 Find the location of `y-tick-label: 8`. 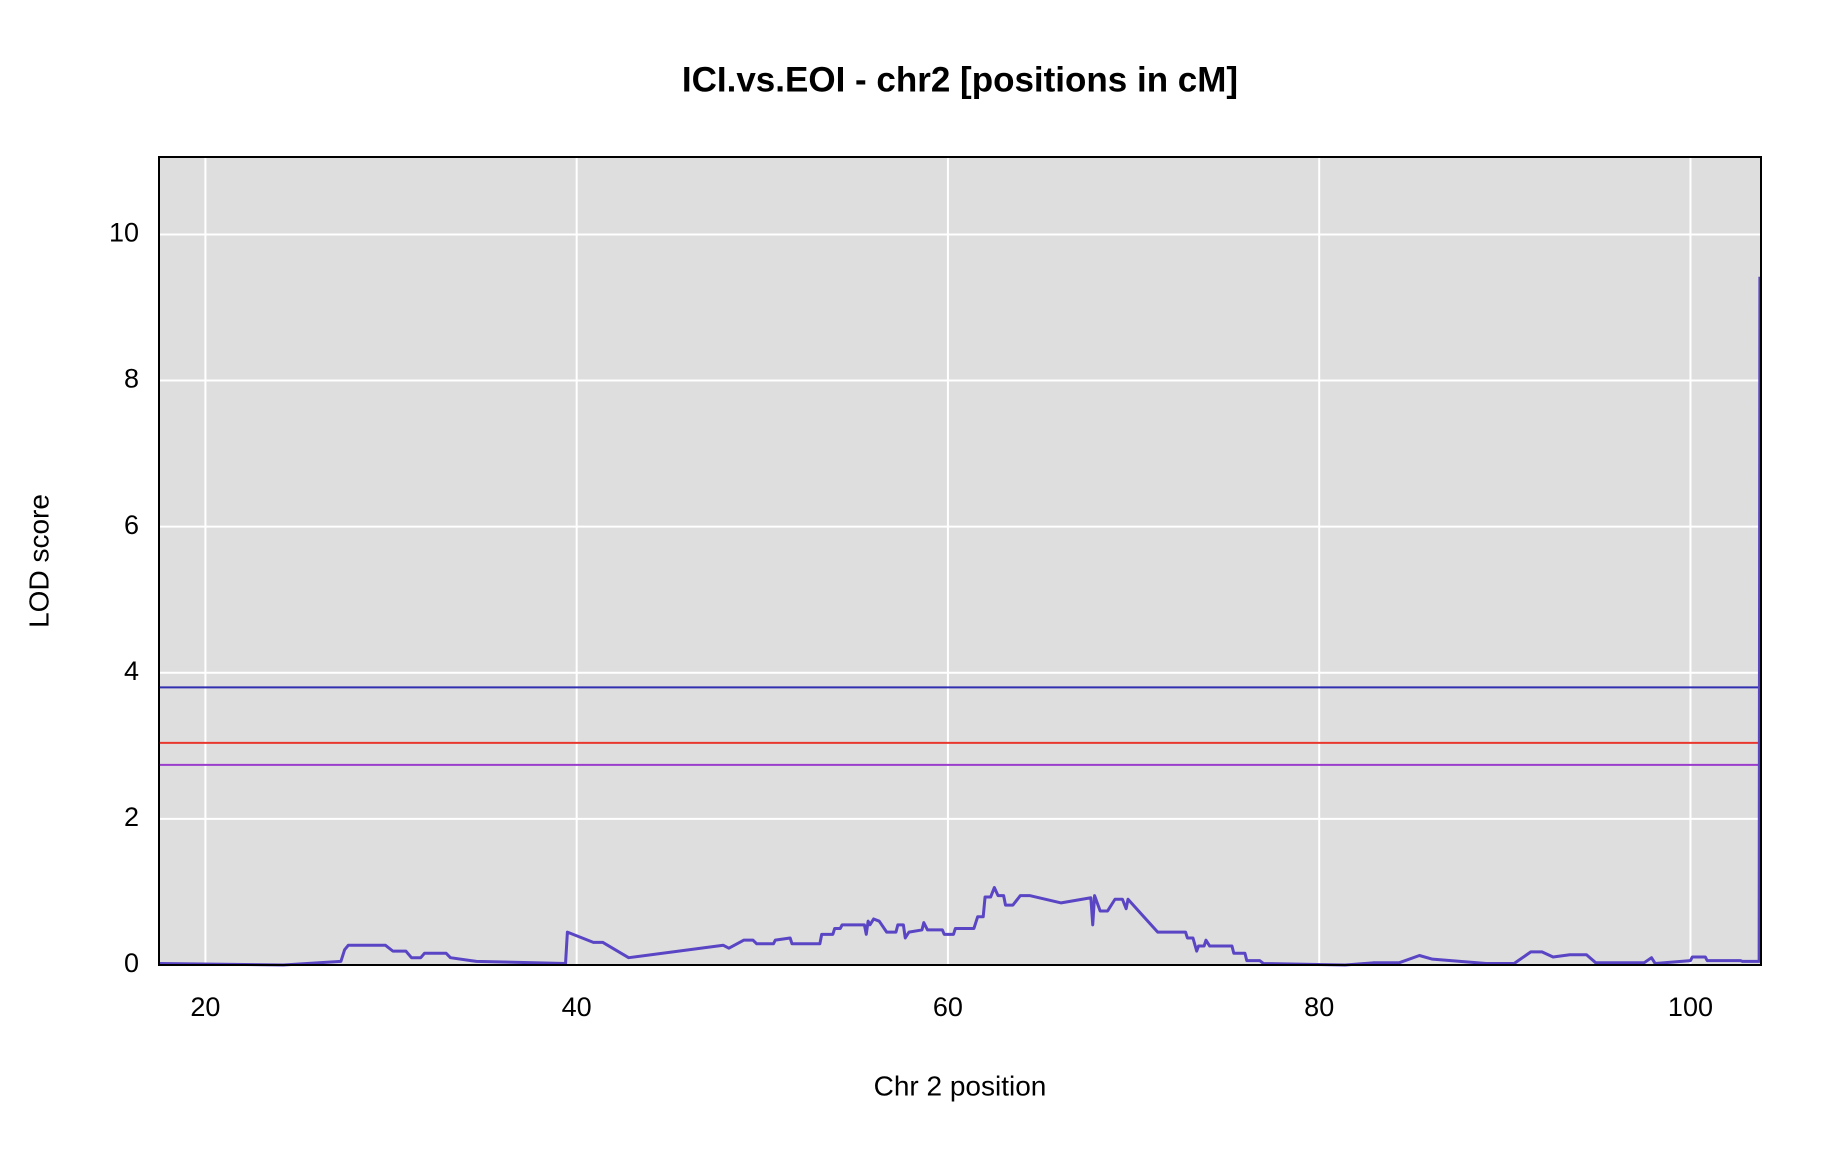

y-tick-label: 8 is located at coordinates (131, 379).